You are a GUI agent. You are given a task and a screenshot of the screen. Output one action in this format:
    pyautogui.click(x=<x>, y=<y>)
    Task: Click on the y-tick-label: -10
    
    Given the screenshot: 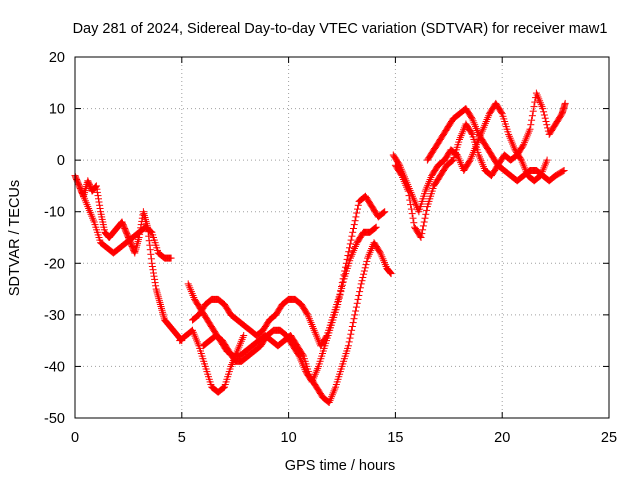 What is the action you would take?
    pyautogui.click(x=54, y=213)
    